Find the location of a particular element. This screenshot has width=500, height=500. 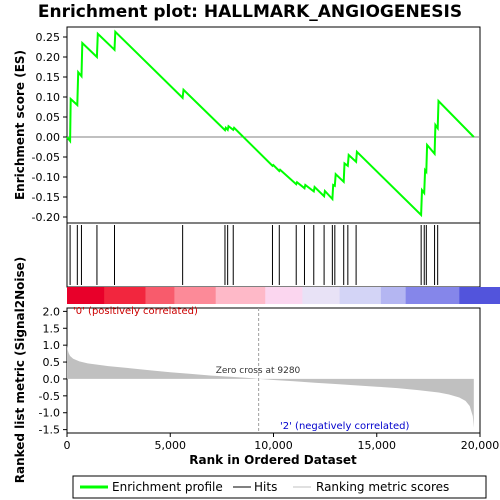

metric-y-tick-label: 1.5 is located at coordinates (52, 328).